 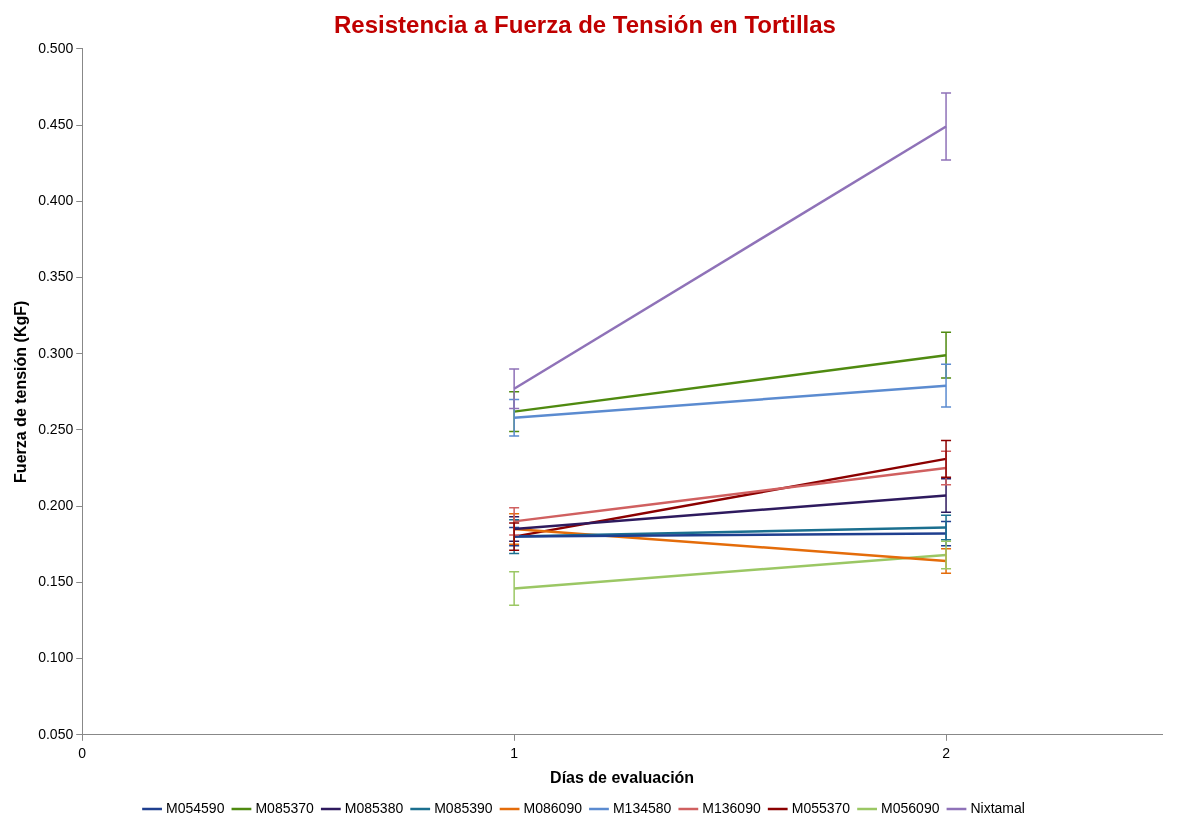 I want to click on legend-label: M085390, so click(x=463, y=807).